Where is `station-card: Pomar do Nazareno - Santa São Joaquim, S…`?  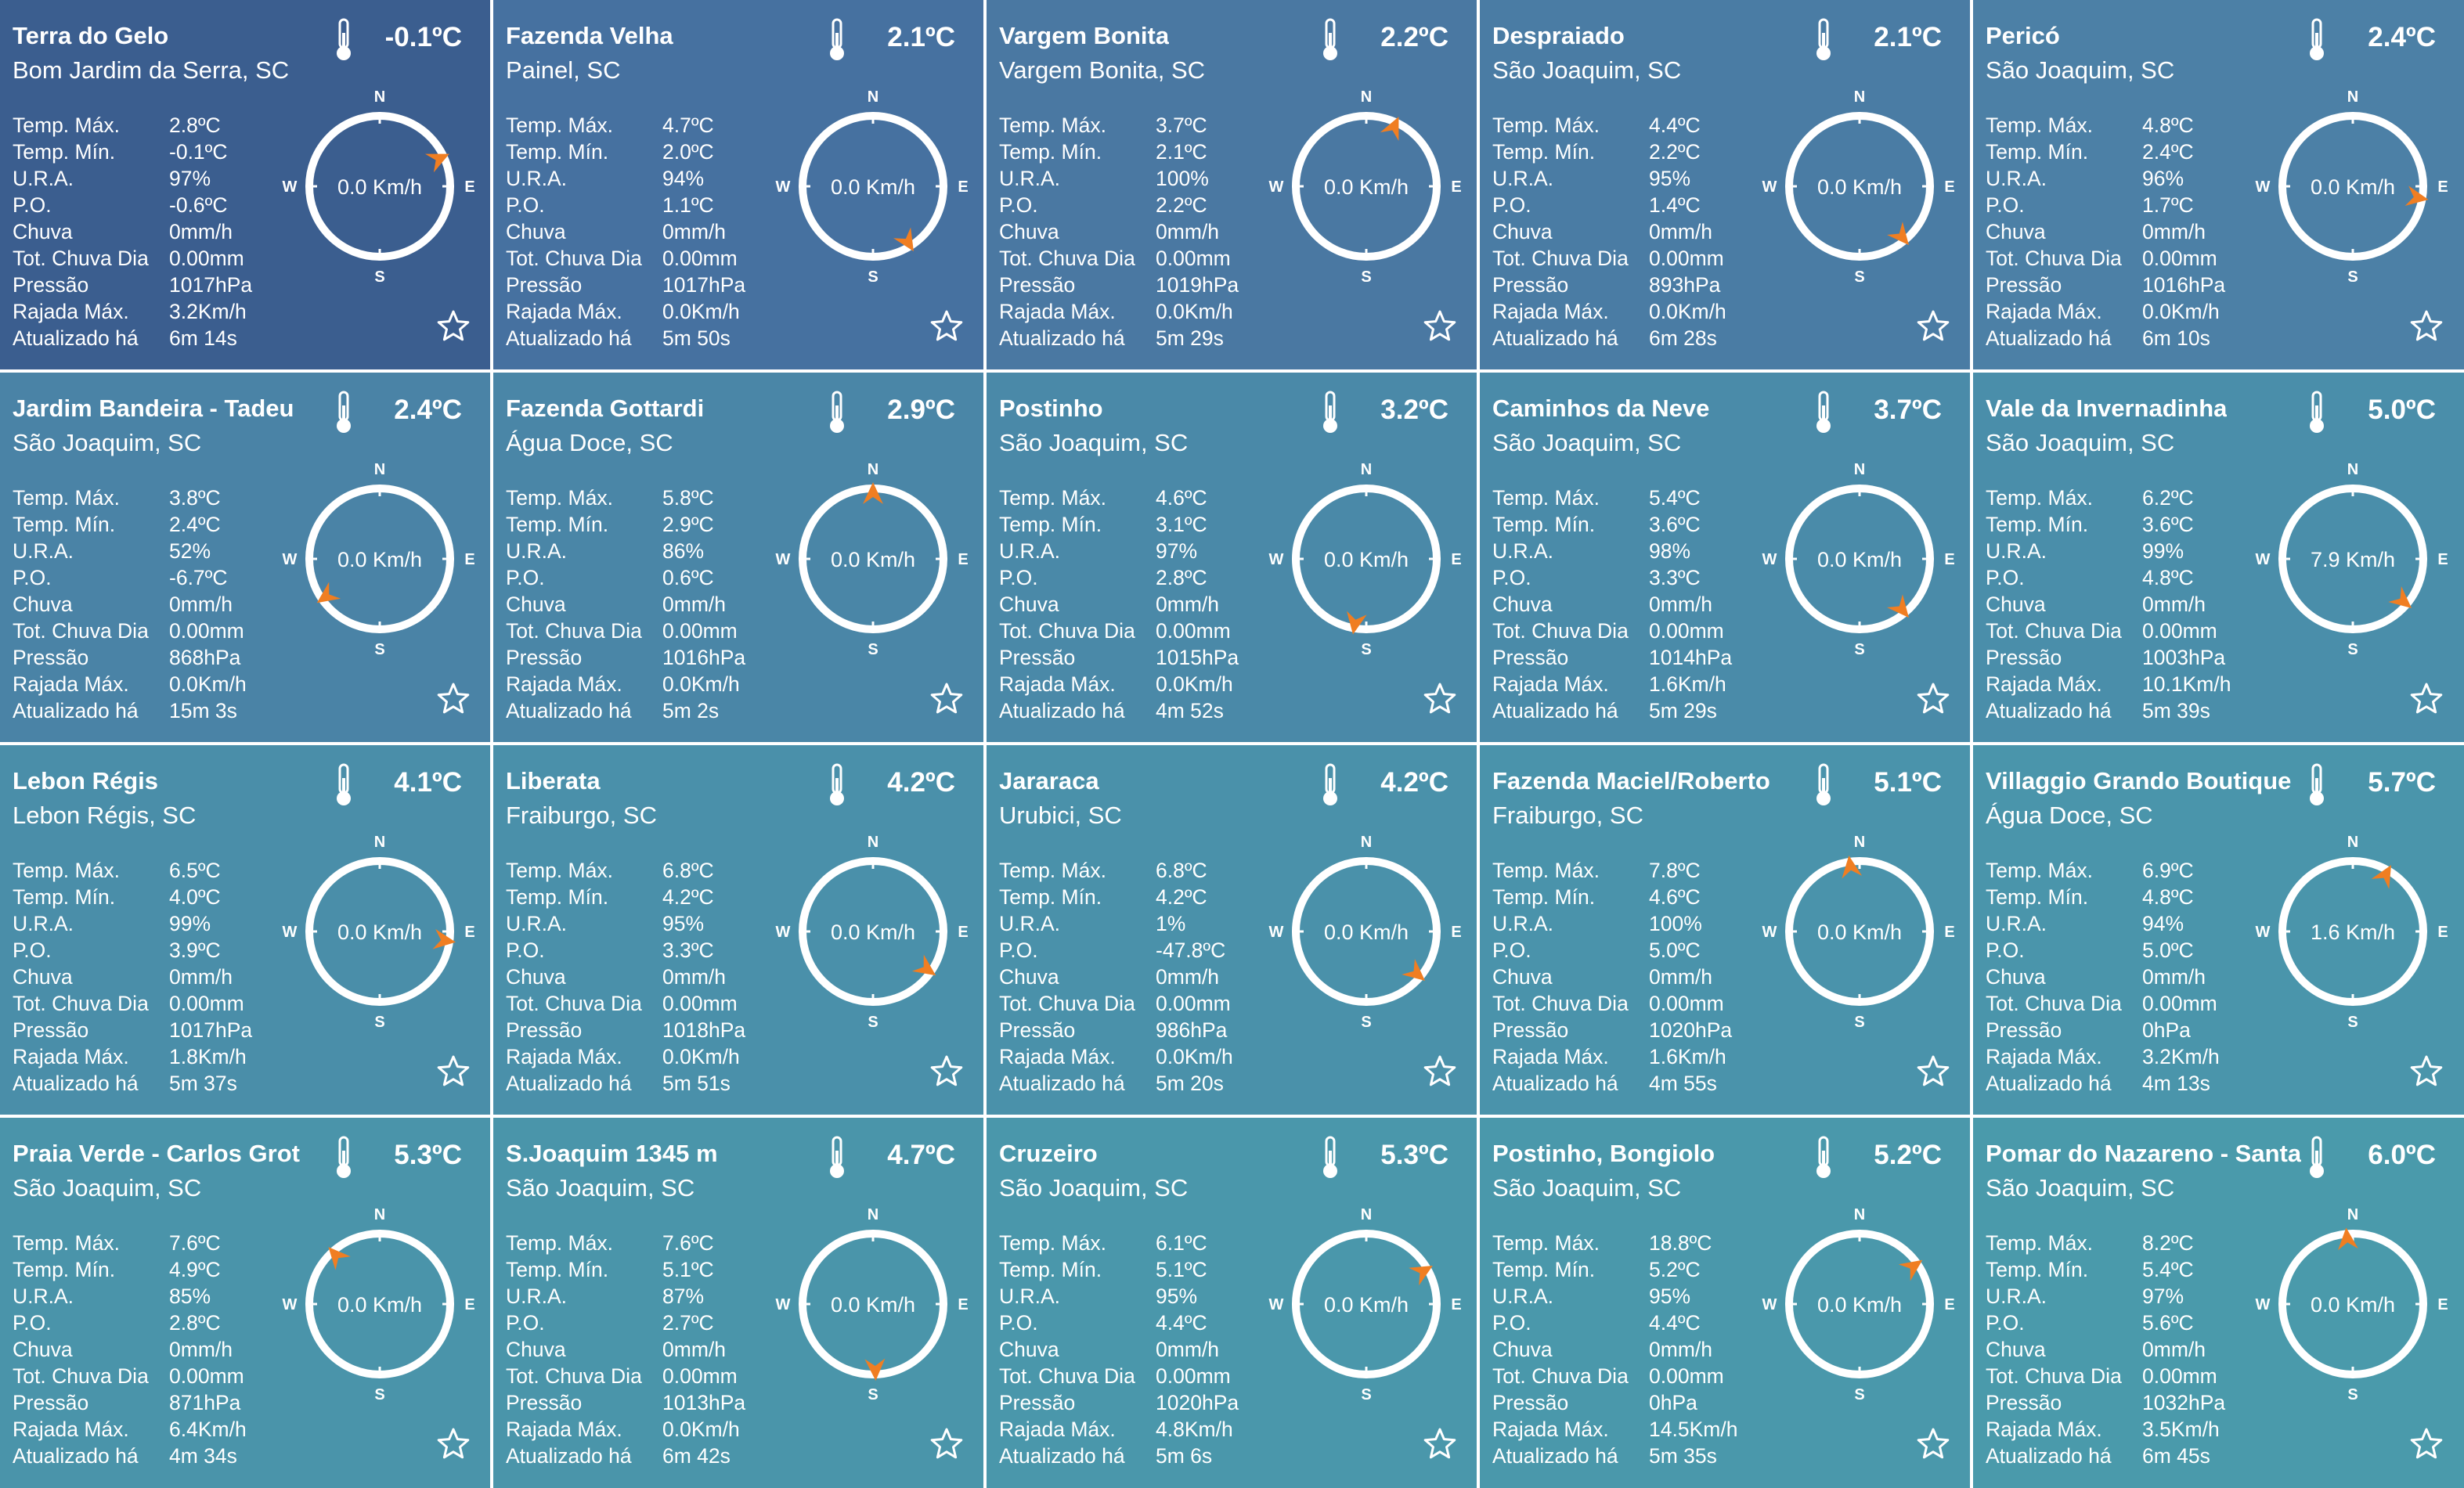
station-card: Pomar do Nazareno - Santa São Joaquim, S… is located at coordinates (2218, 1303).